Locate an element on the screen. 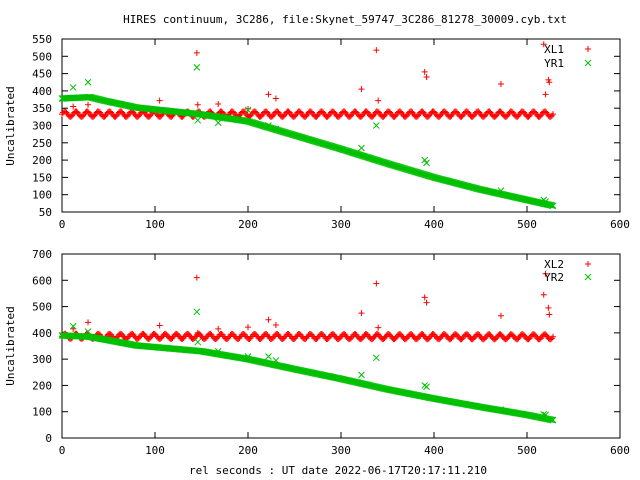  bottom-y-tick-label: 0 is located at coordinates (48, 438).